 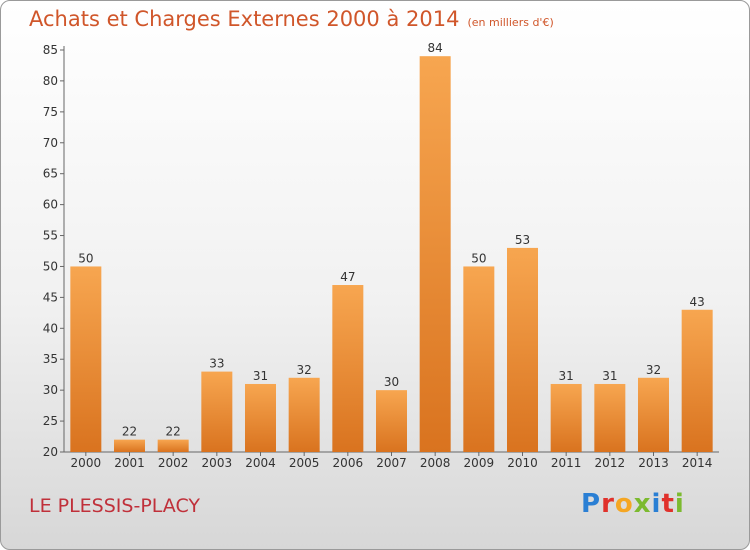 I want to click on x-tick-label: 2009, so click(x=479, y=463).